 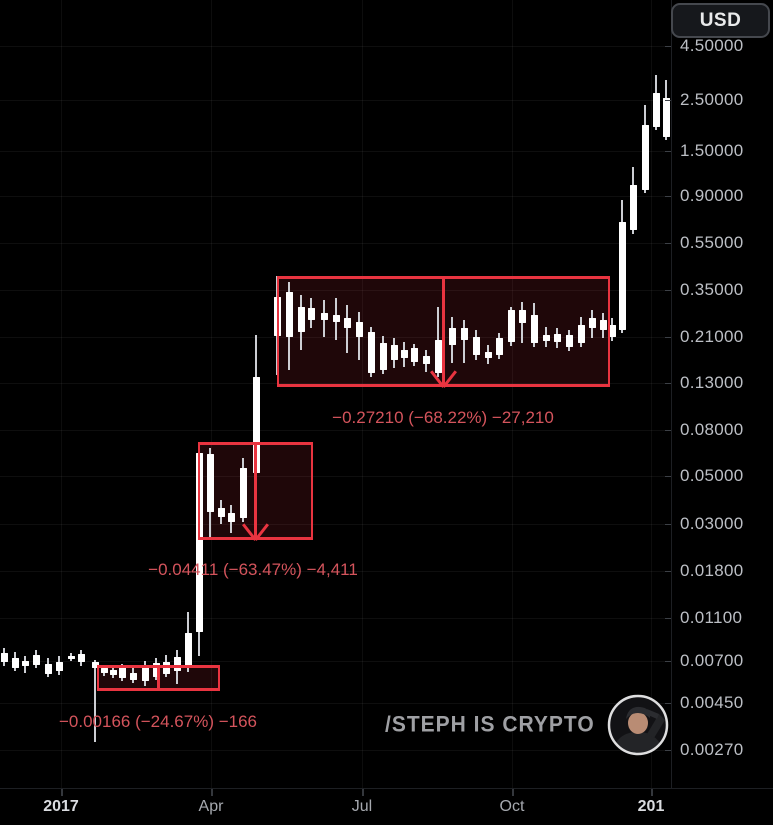 I want to click on range-label: −0.04411 (−63.47%) −4,411, so click(x=253, y=569).